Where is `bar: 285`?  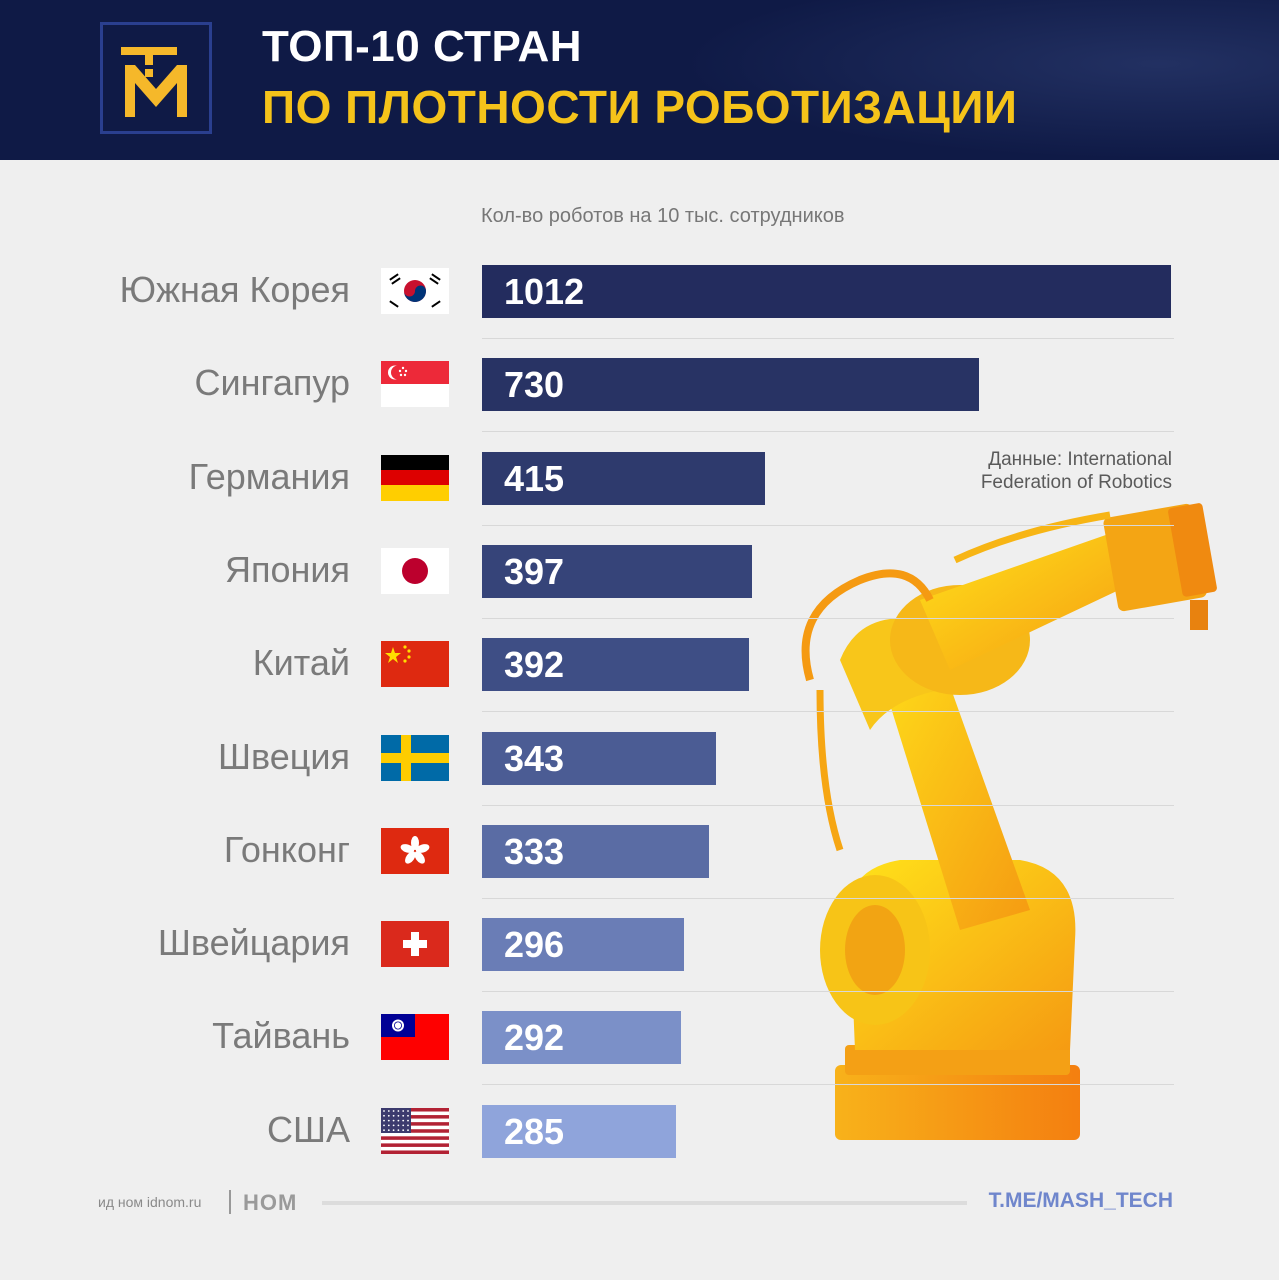 bar: 285 is located at coordinates (579, 1131).